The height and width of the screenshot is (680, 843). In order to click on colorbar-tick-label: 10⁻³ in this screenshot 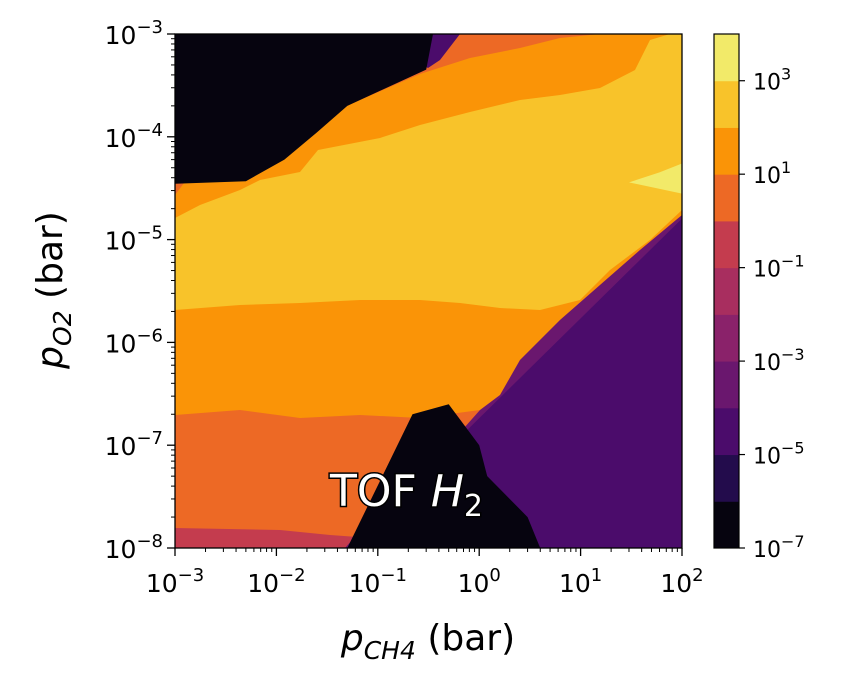, I will do `click(779, 360)`.